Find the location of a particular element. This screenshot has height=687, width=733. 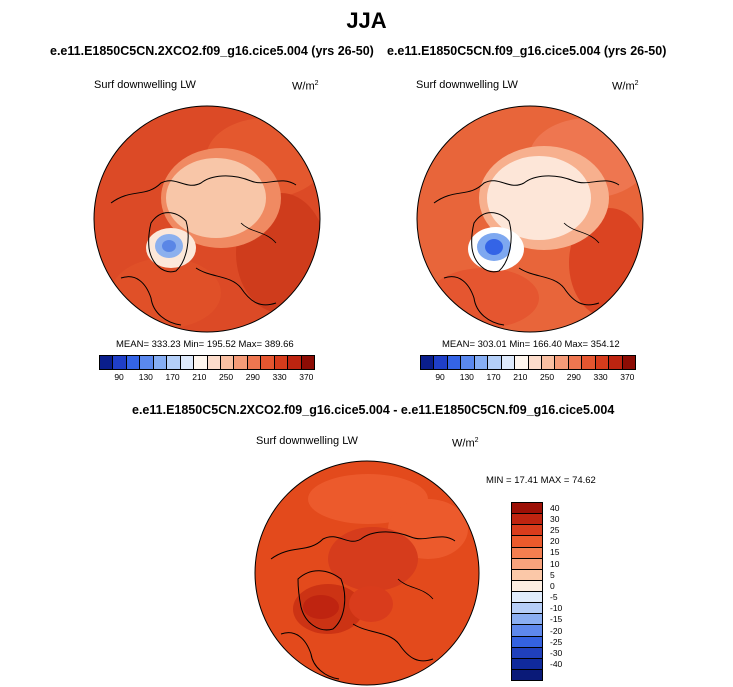

diff-colorbar is located at coordinates (527, 591).